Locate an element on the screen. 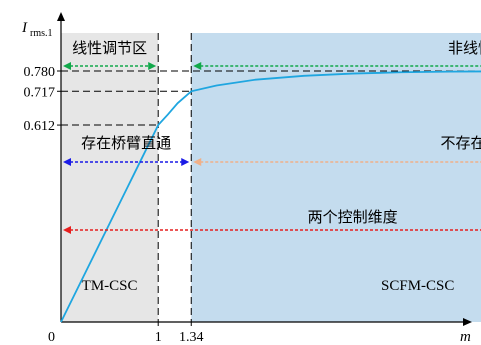 The height and width of the screenshot is (345, 481). y-tick-label-0: 0.612 is located at coordinates (40, 126).